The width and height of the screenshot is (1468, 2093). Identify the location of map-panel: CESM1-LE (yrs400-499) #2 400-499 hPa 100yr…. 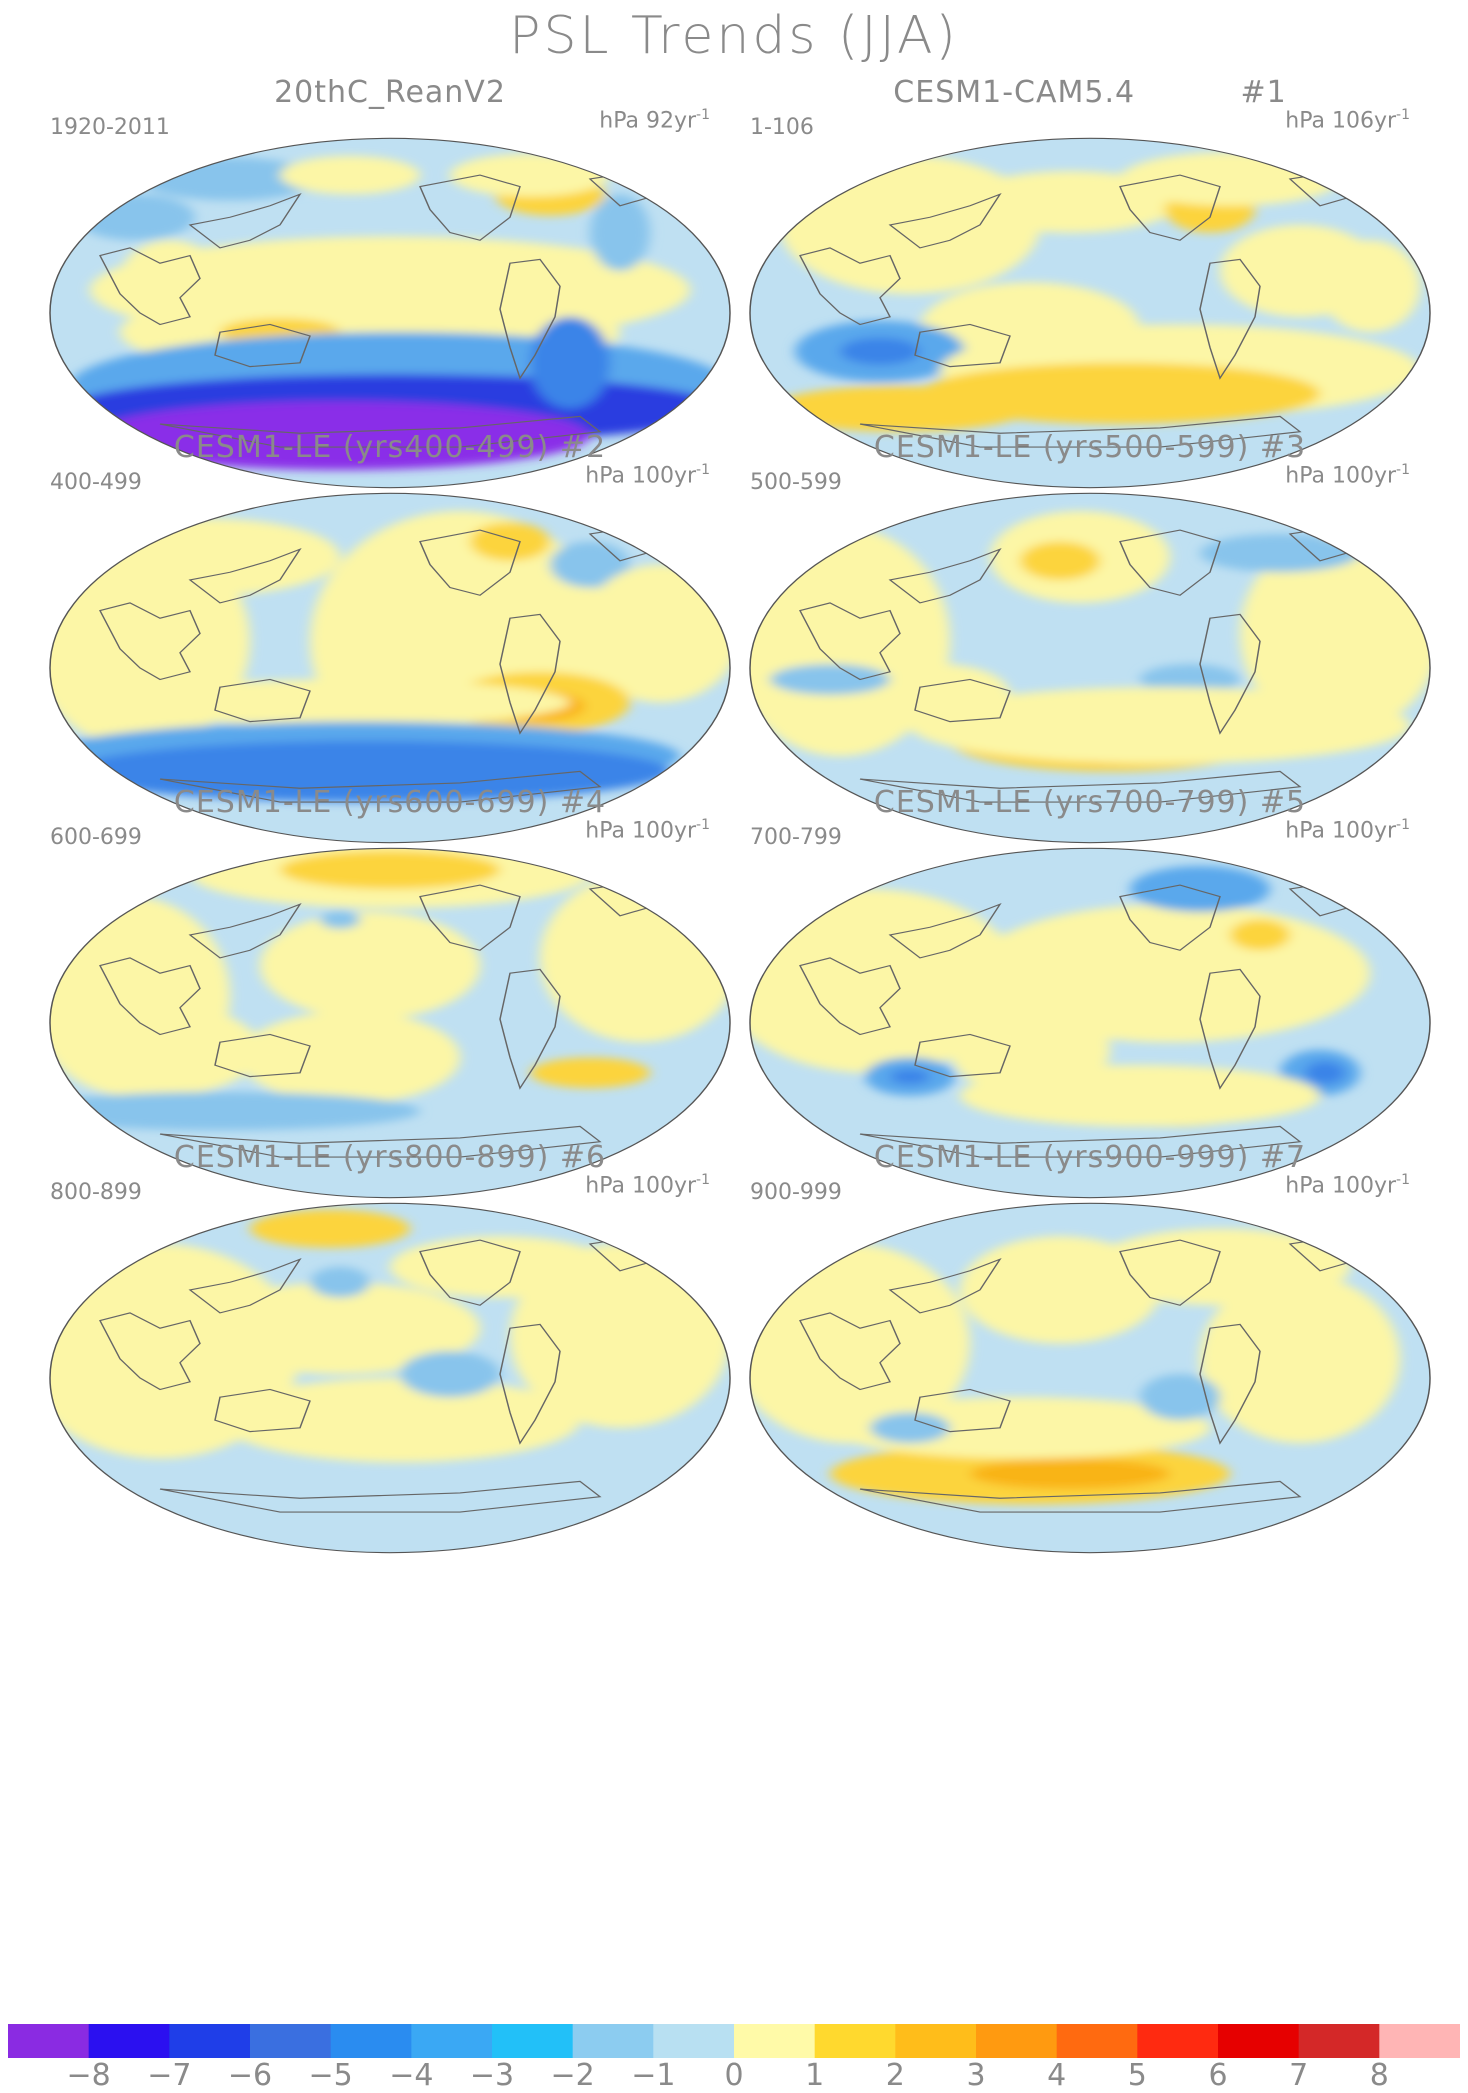
(390, 665).